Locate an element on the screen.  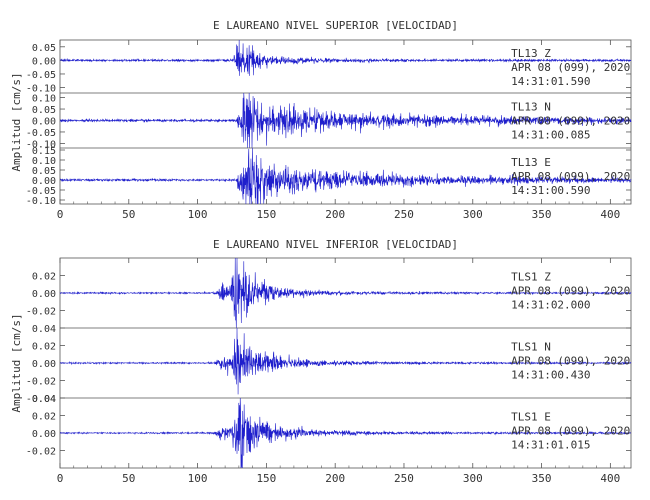
y-tick-label: -0.04 is located at coordinates (41, 399).